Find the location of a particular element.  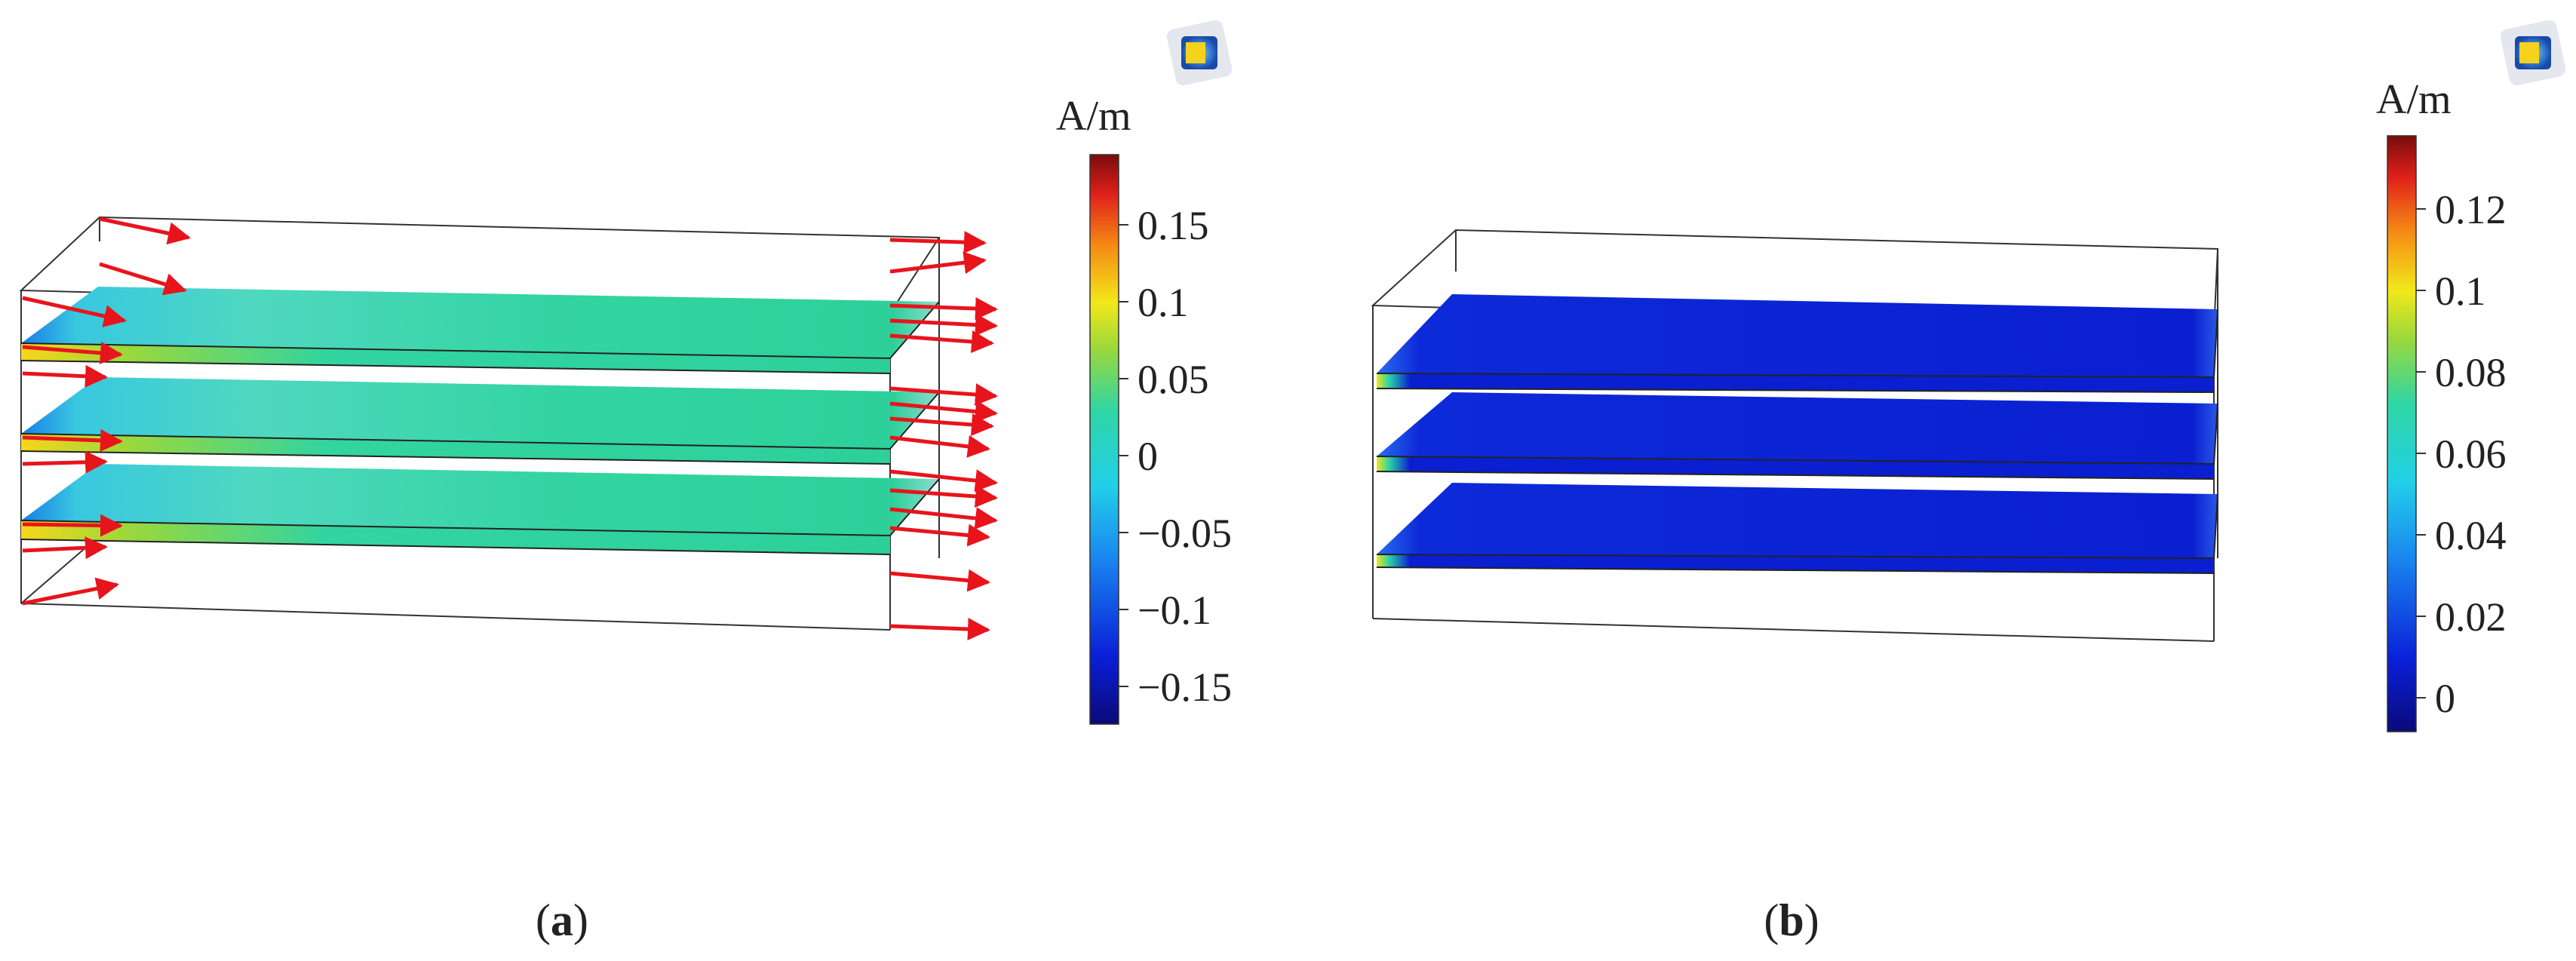

panel-b-tick-label: 0.08 is located at coordinates (2471, 372).